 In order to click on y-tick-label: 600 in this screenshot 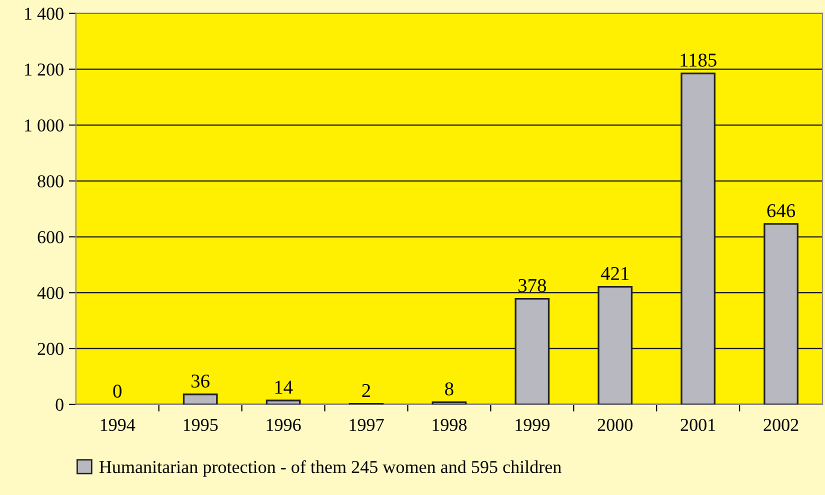, I will do `click(51, 237)`.